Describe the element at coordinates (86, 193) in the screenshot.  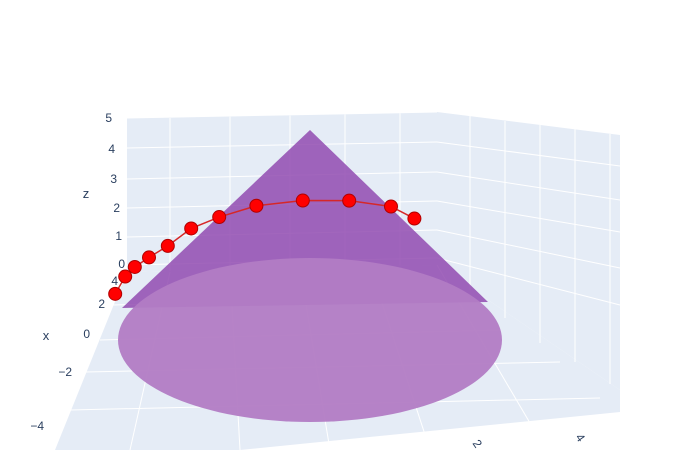
I see `z-axis-title: z` at that location.